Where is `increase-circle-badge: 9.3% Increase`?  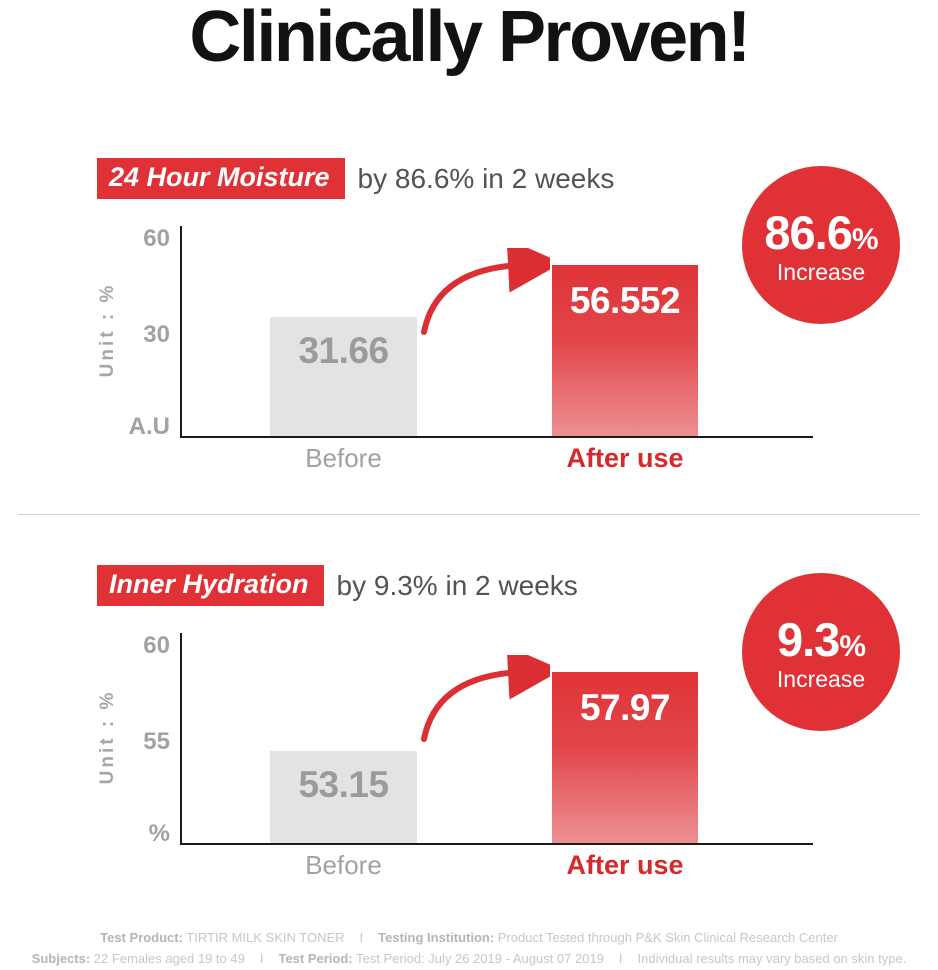 increase-circle-badge: 9.3% Increase is located at coordinates (821, 652).